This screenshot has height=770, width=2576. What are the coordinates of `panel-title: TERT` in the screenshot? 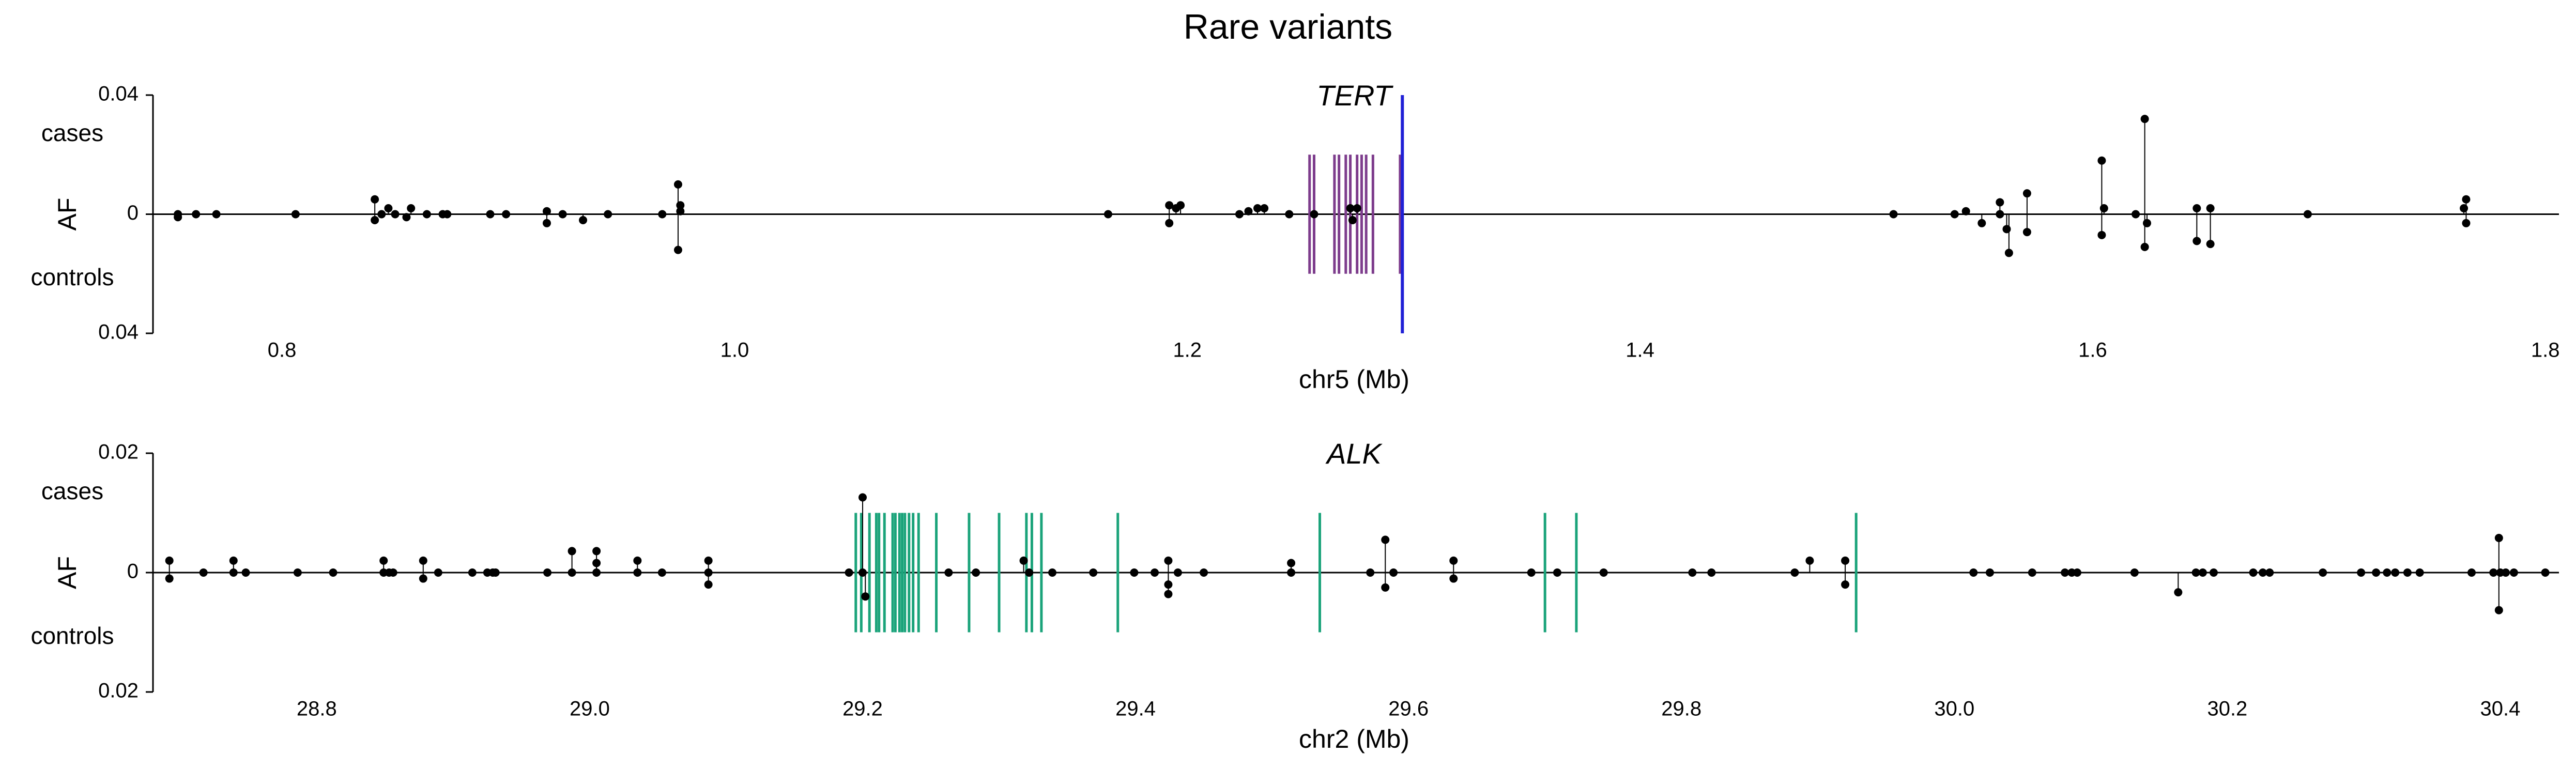 It's located at (1355, 96).